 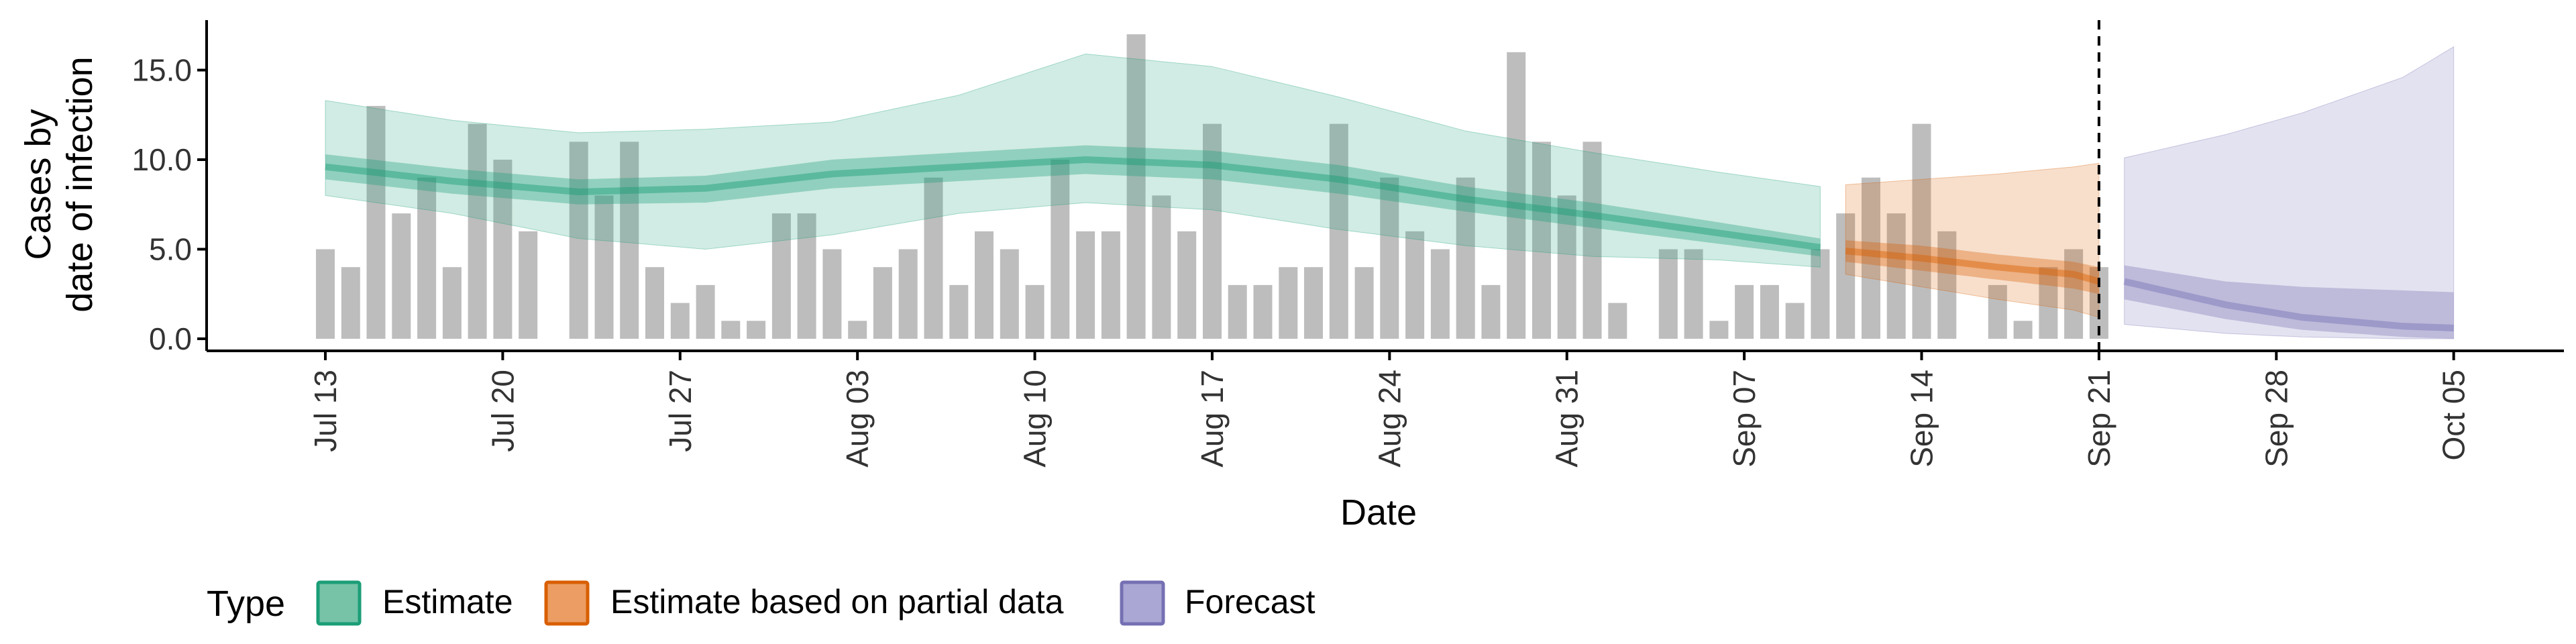 I want to click on x-tick-label: Aug 31, so click(x=1567, y=419).